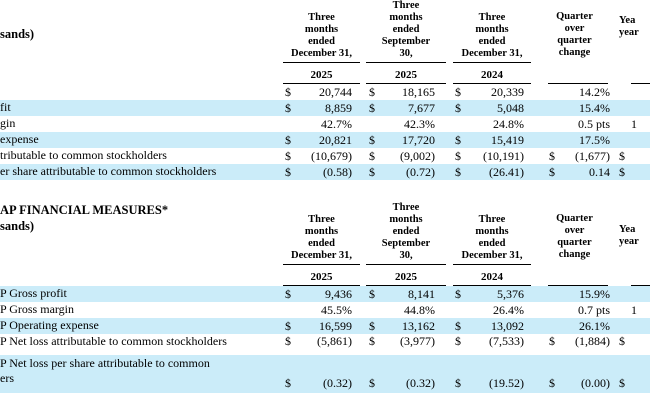 The width and height of the screenshot is (650, 400). I want to click on cell-sep-2025: $18,165, so click(406, 92).